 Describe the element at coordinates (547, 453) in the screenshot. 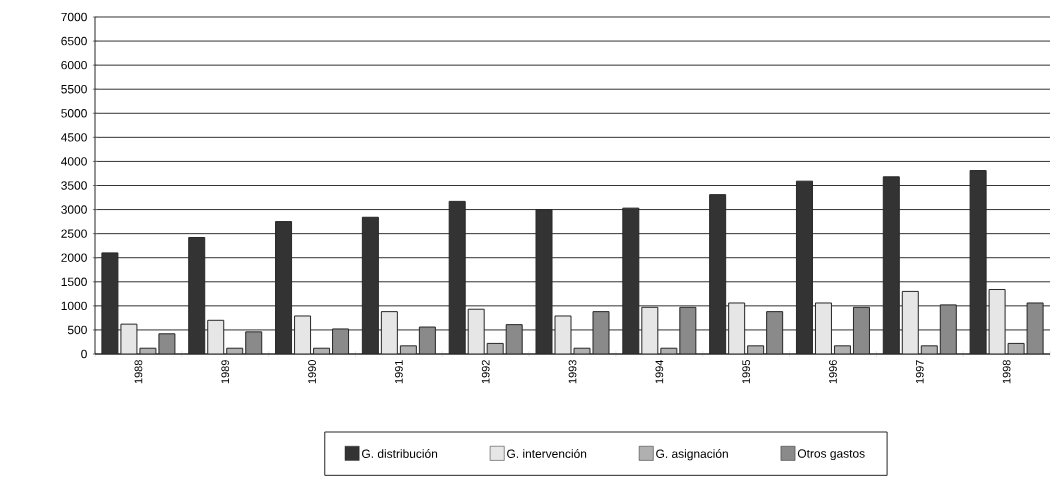

I see `legend-label: G. intervención` at that location.